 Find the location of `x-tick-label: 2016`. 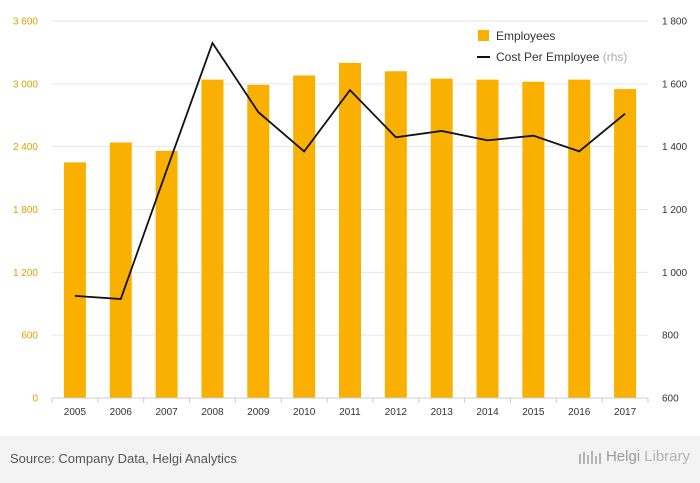

x-tick-label: 2016 is located at coordinates (579, 412).